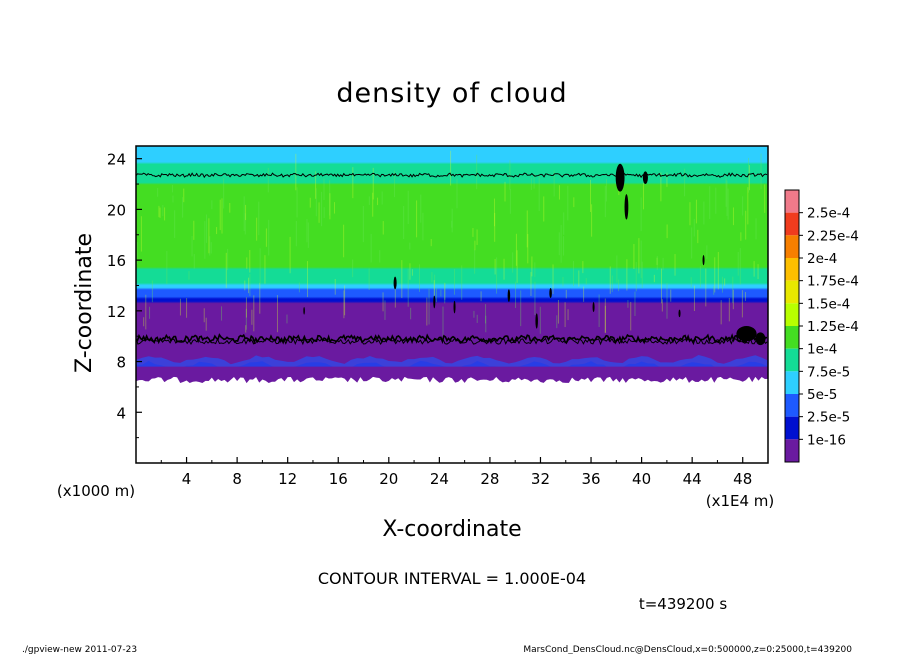 This screenshot has height=654, width=904. Describe the element at coordinates (121, 363) in the screenshot. I see `y-tick-label: 8` at that location.